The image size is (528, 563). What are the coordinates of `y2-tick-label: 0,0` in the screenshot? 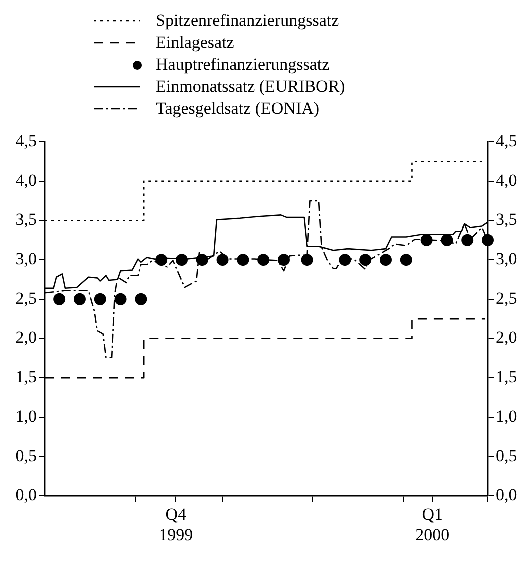 It's located at (507, 495).